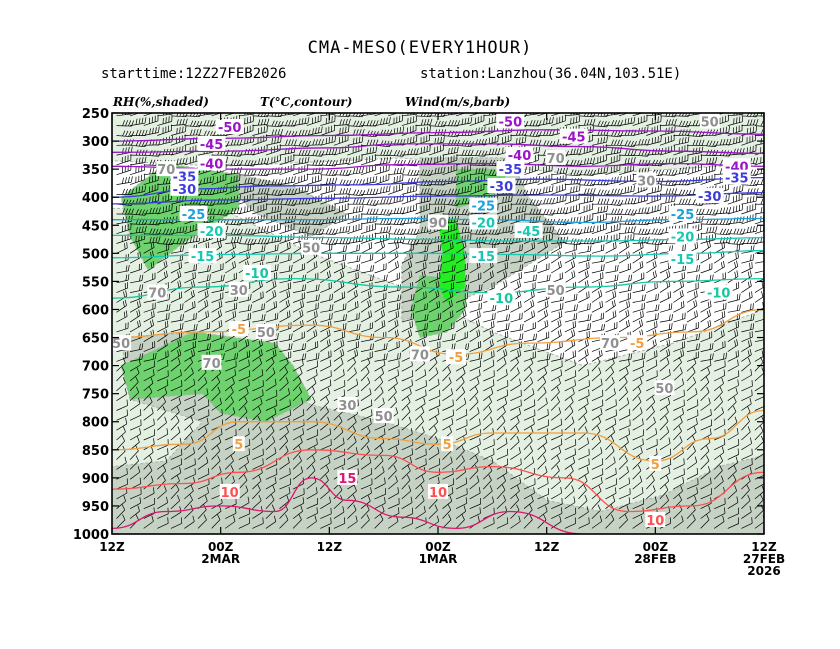 The width and height of the screenshot is (840, 649). What do you see at coordinates (747, 523) in the screenshot?
I see `wind-barb-2062` at bounding box center [747, 523].